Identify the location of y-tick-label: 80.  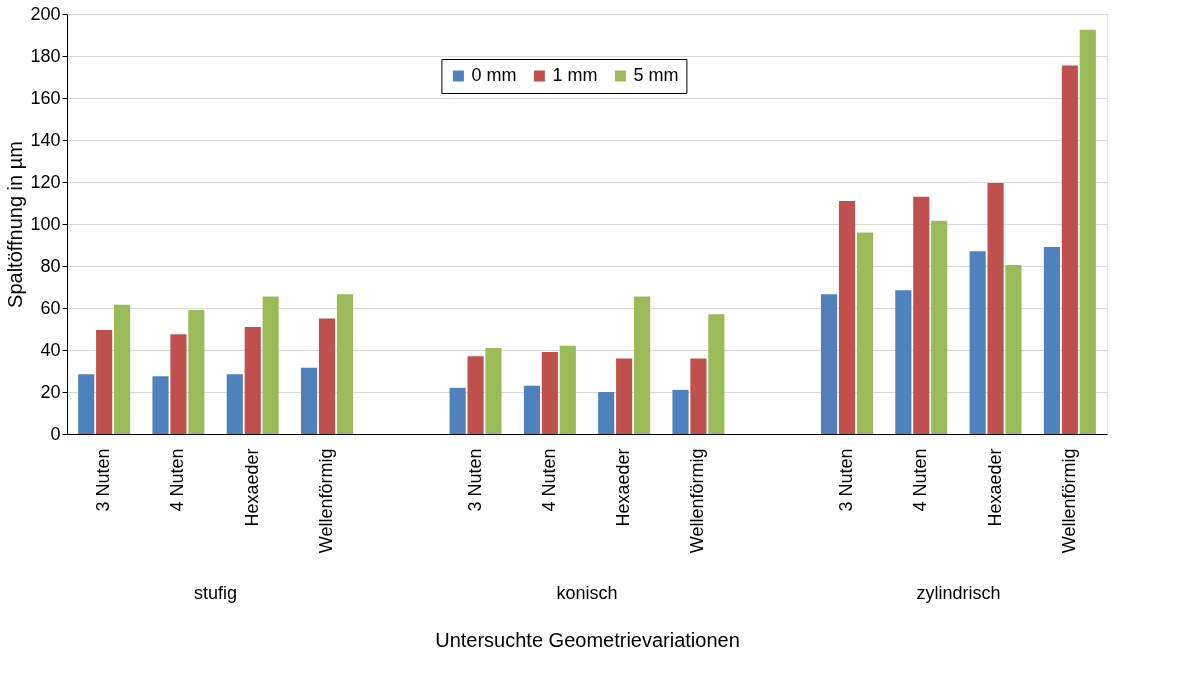
(50, 265).